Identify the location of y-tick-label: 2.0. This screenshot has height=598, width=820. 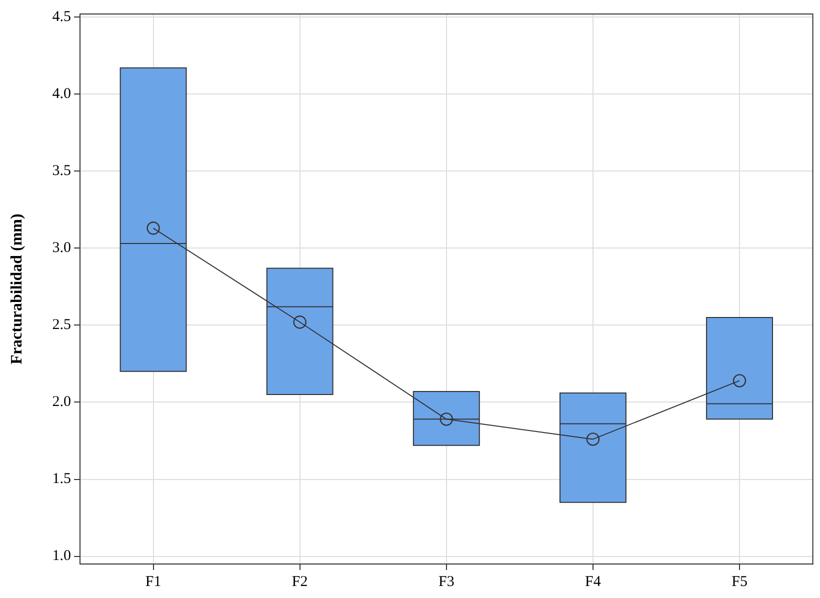
(61, 402).